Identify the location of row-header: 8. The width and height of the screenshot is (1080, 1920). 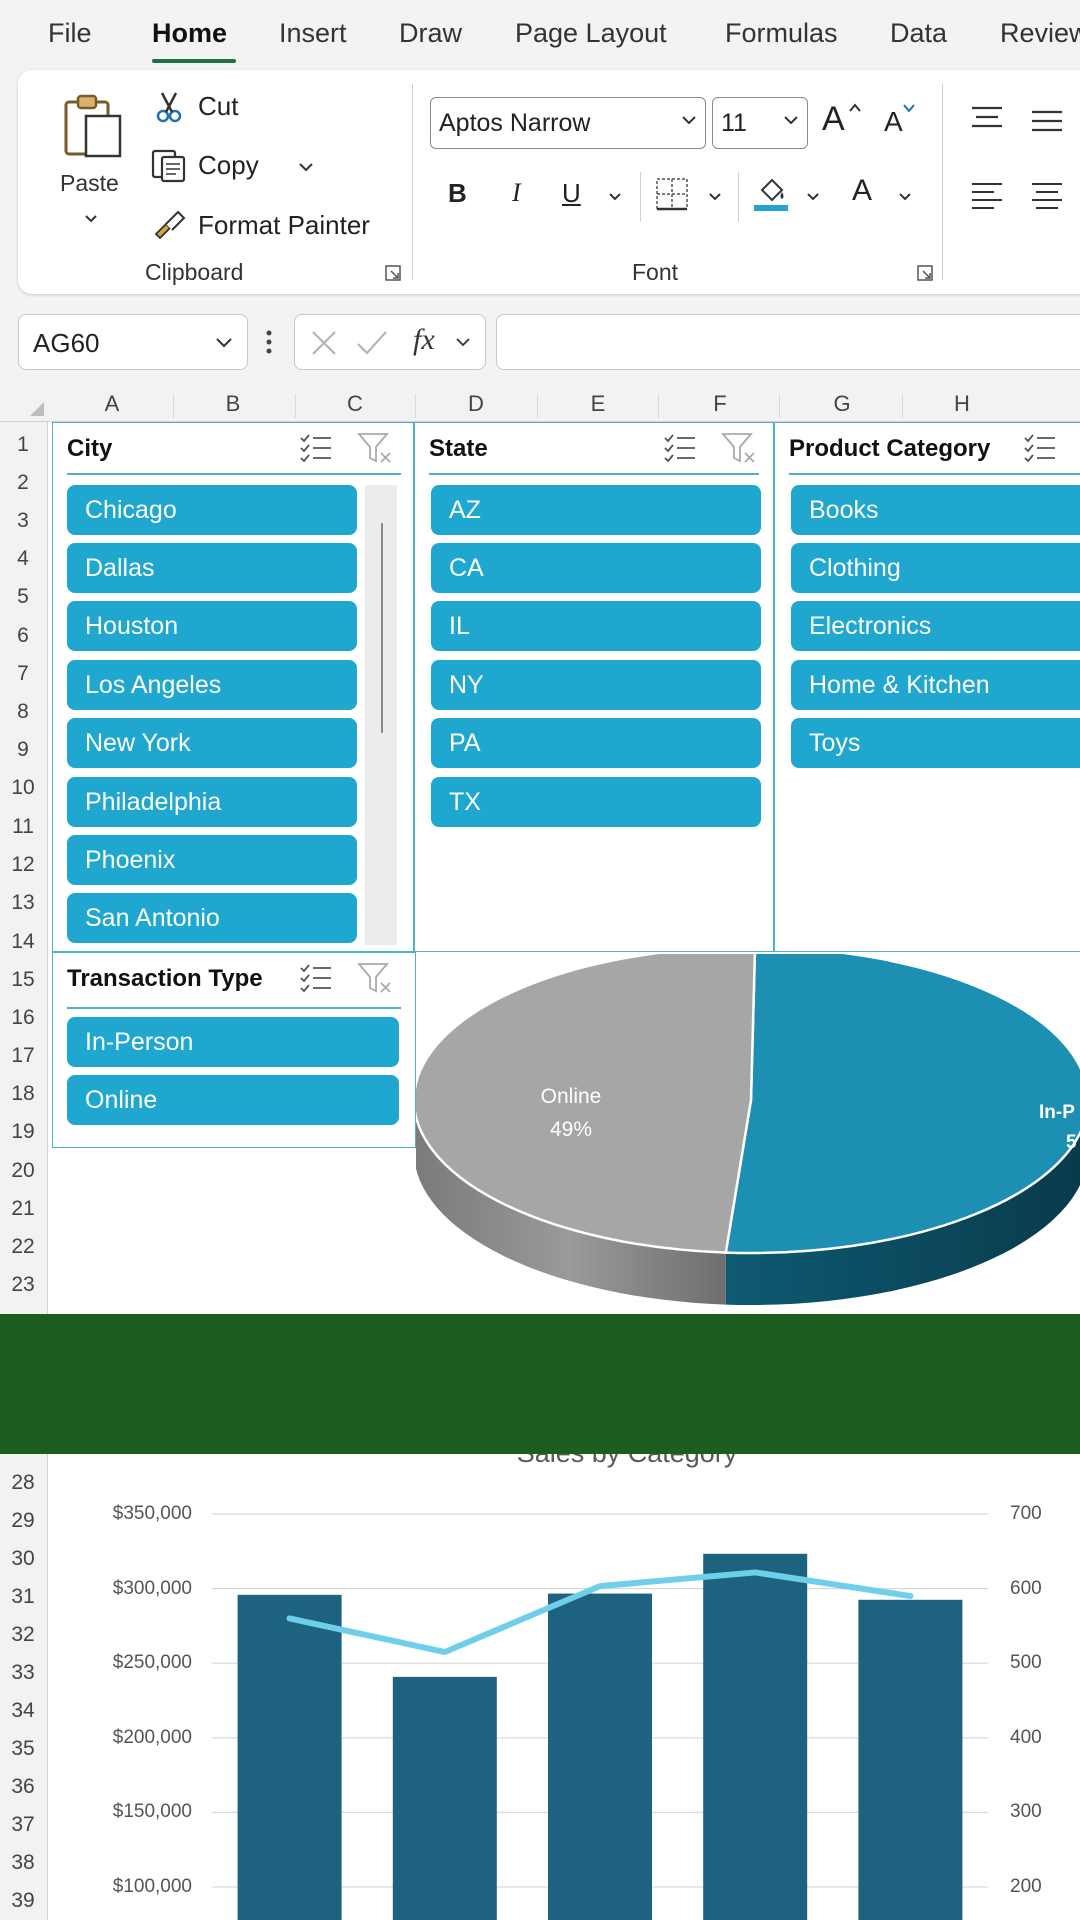
(23, 711).